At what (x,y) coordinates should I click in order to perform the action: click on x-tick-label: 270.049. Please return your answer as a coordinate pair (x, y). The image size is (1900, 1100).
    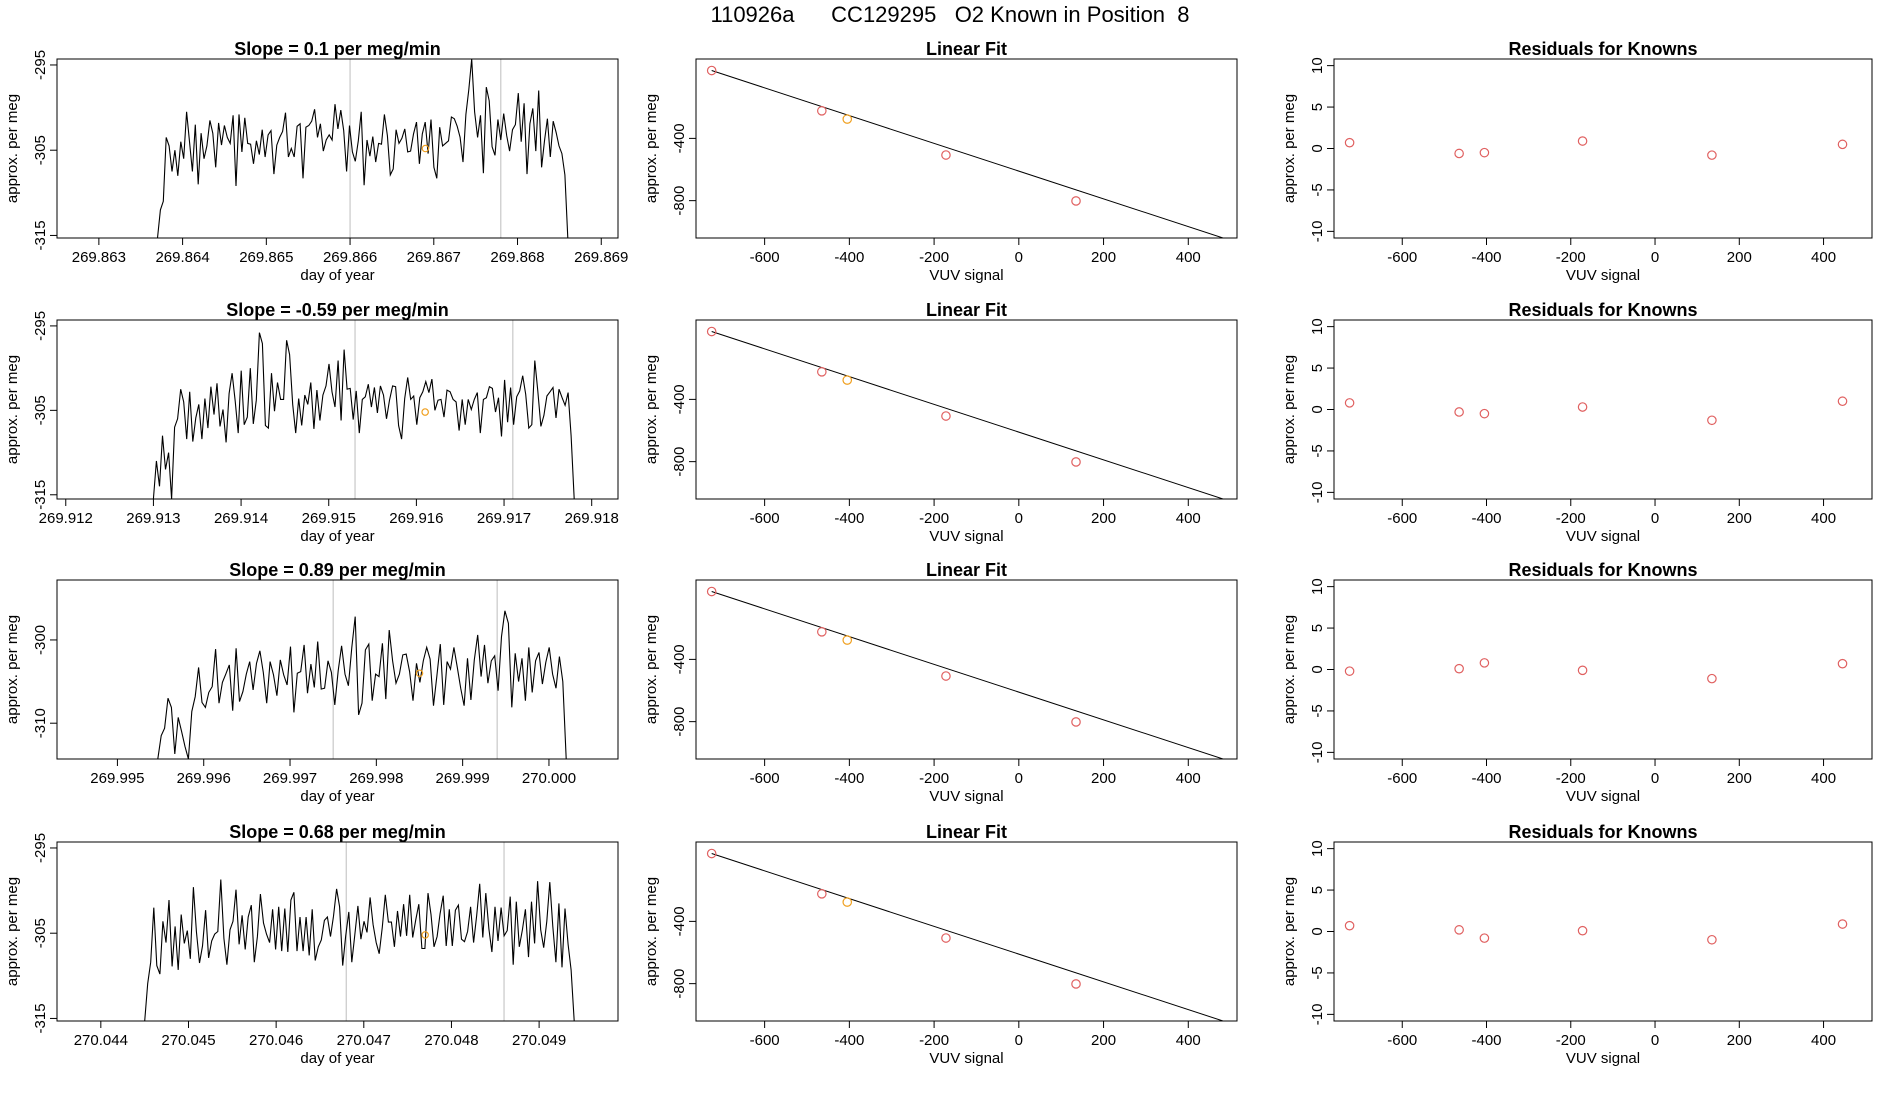
    Looking at the image, I should click on (539, 1040).